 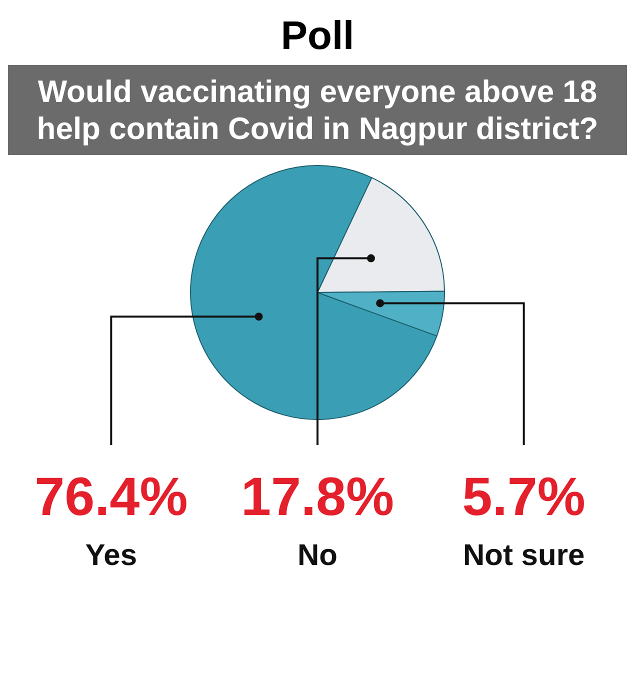 What do you see at coordinates (318, 555) in the screenshot?
I see `slice-label: No` at bounding box center [318, 555].